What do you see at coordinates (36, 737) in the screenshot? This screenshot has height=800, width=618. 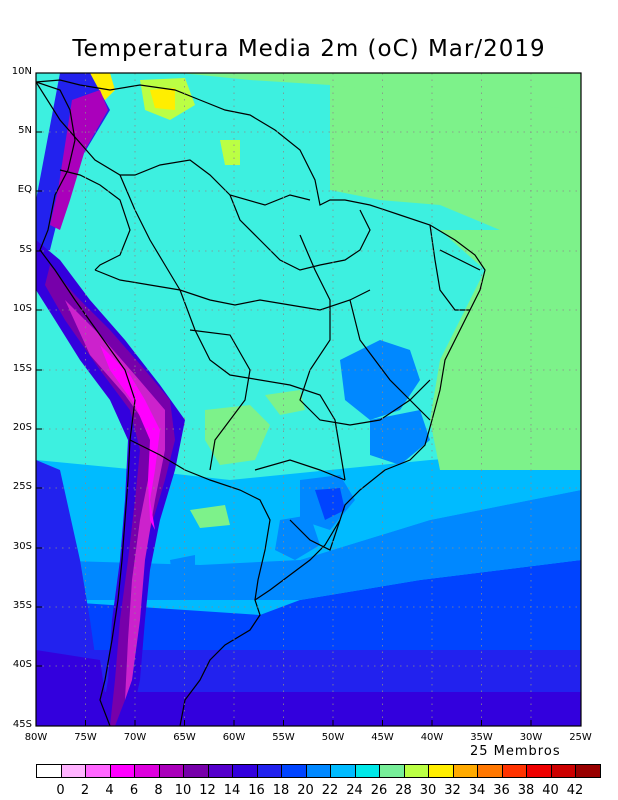 I see `lon-label: 80W` at bounding box center [36, 737].